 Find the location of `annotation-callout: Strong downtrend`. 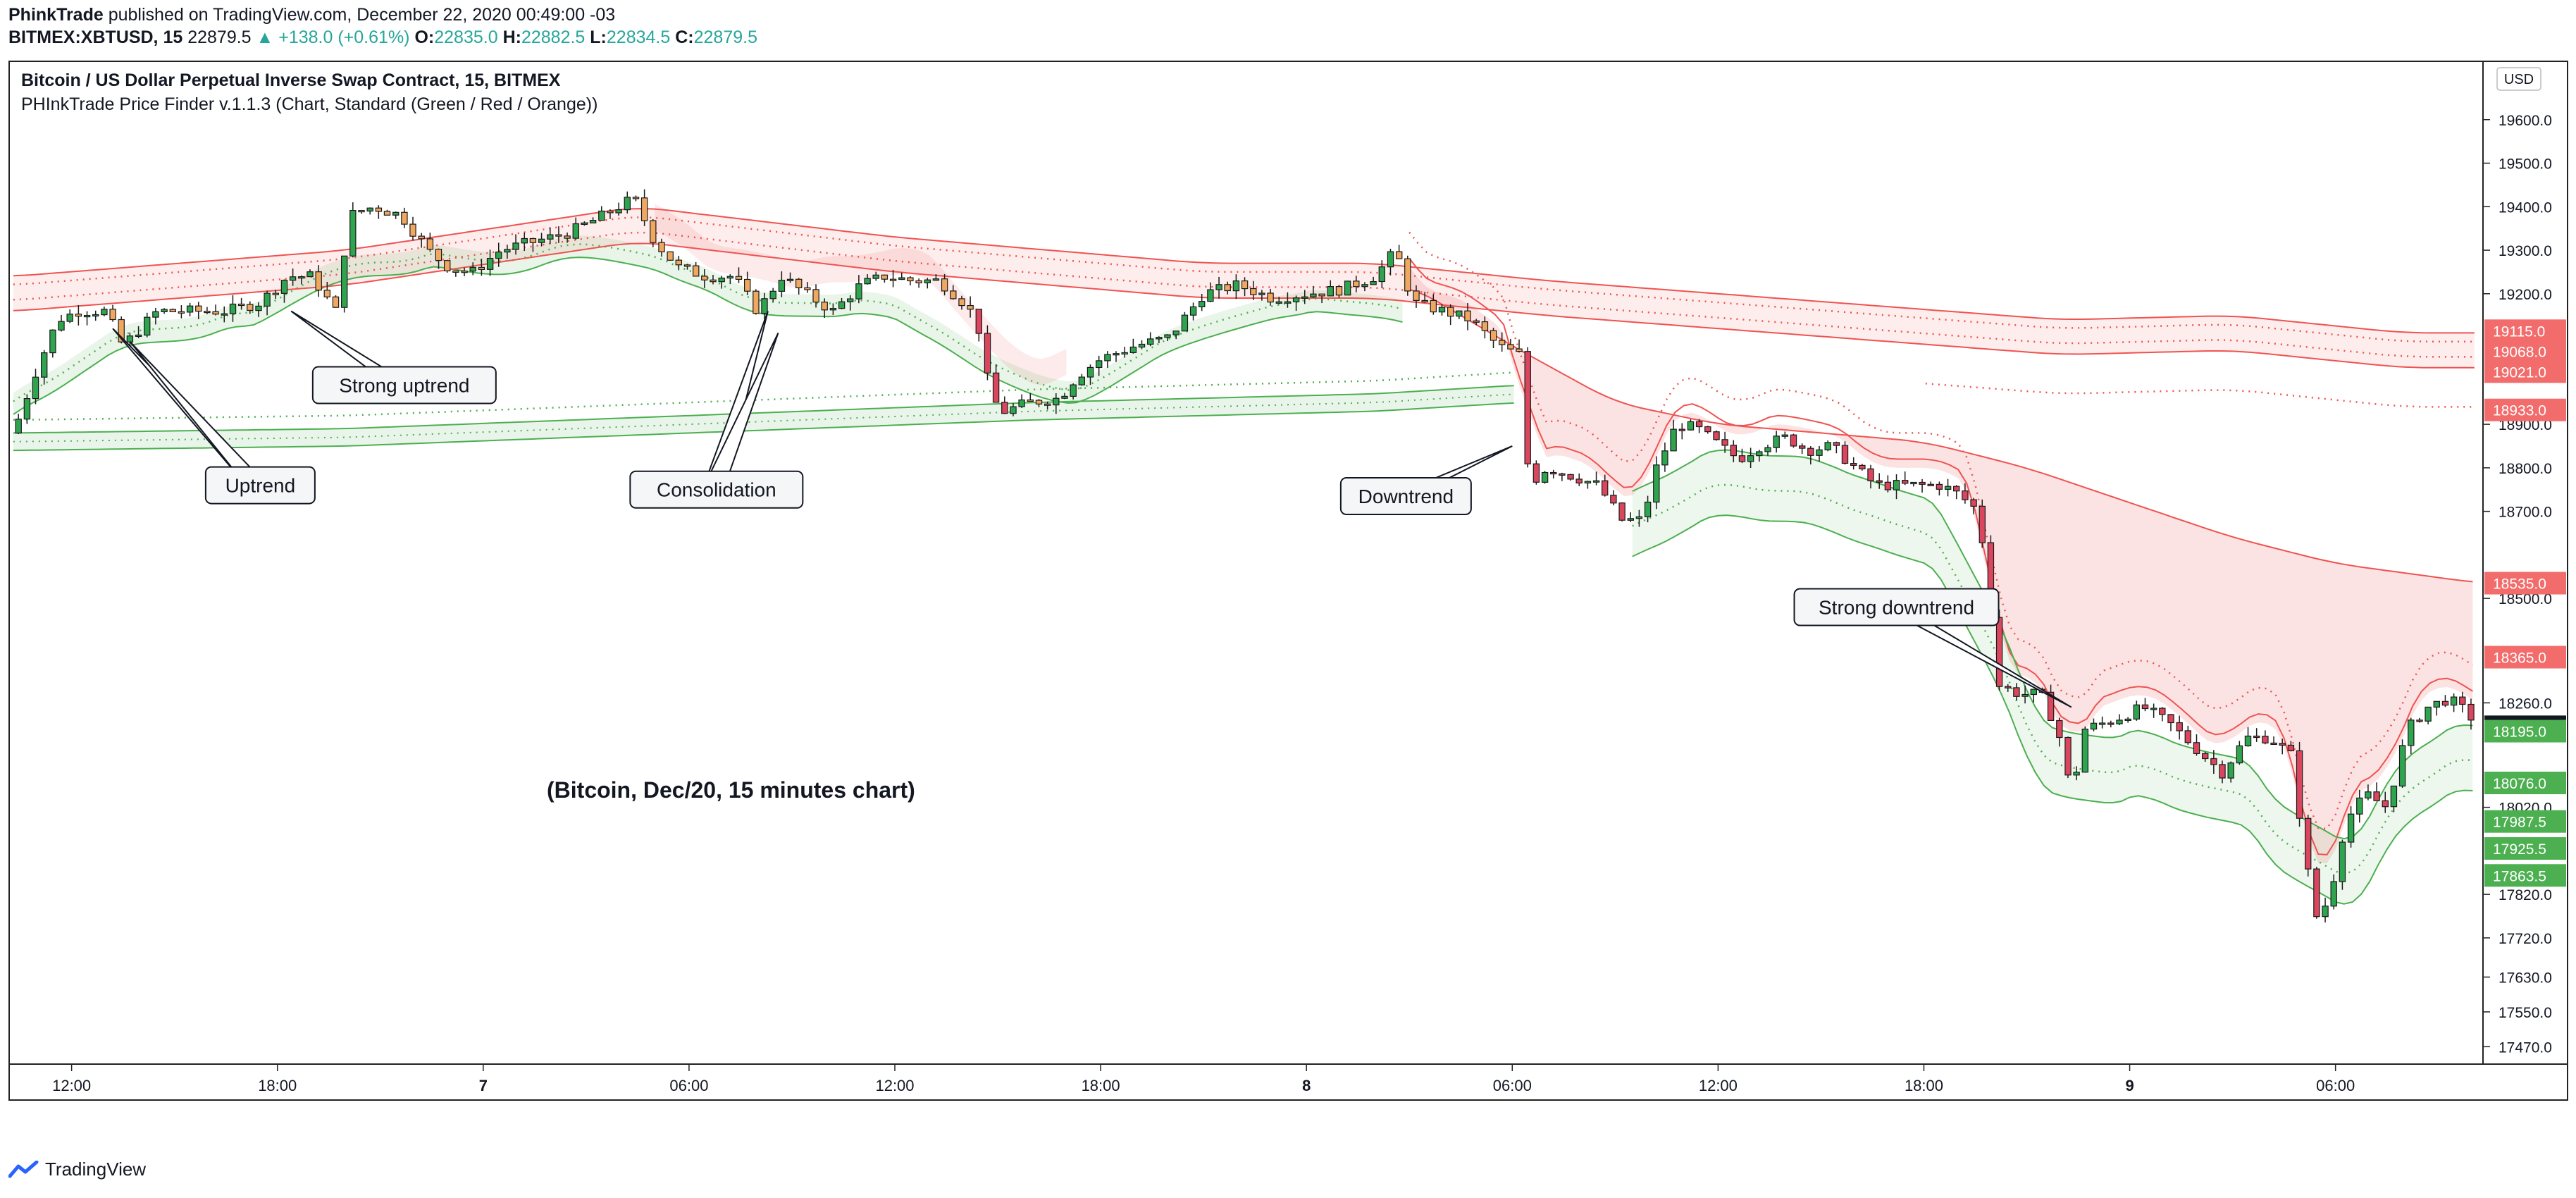

annotation-callout: Strong downtrend is located at coordinates (1932, 648).